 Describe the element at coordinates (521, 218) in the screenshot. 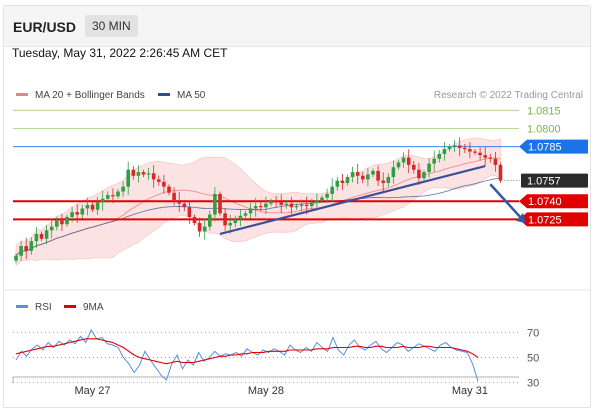

I see `forecast-arrow-head` at that location.